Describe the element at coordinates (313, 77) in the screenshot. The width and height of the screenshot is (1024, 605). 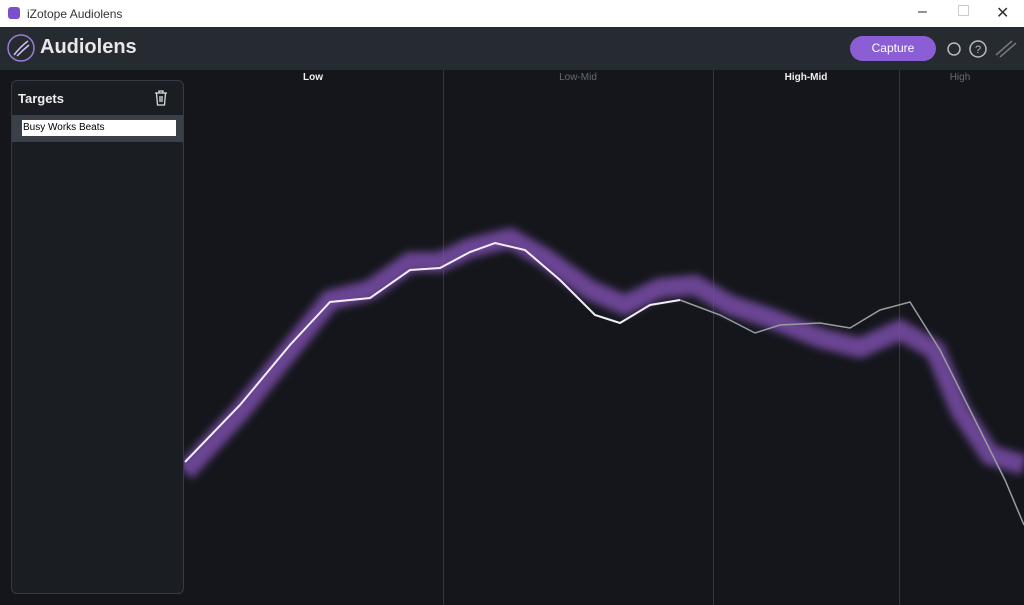
I see `band-label: Low` at that location.